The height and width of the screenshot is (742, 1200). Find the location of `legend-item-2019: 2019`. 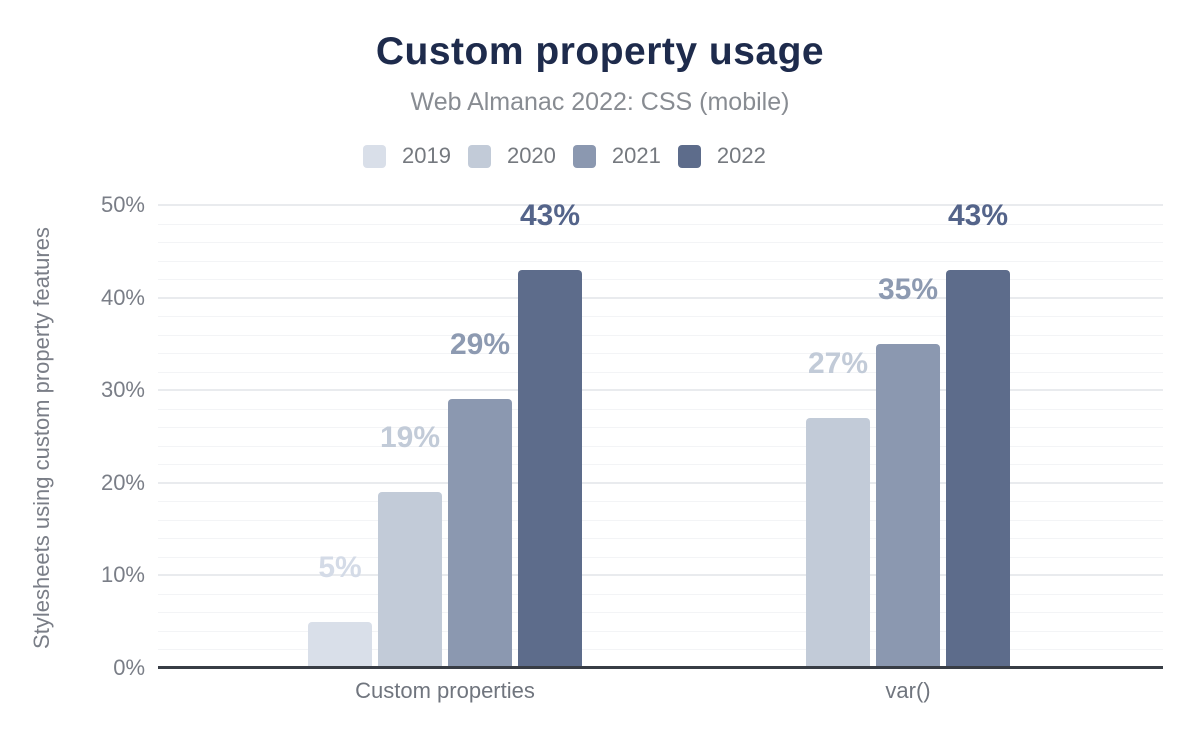

legend-item-2019: 2019 is located at coordinates (407, 156).